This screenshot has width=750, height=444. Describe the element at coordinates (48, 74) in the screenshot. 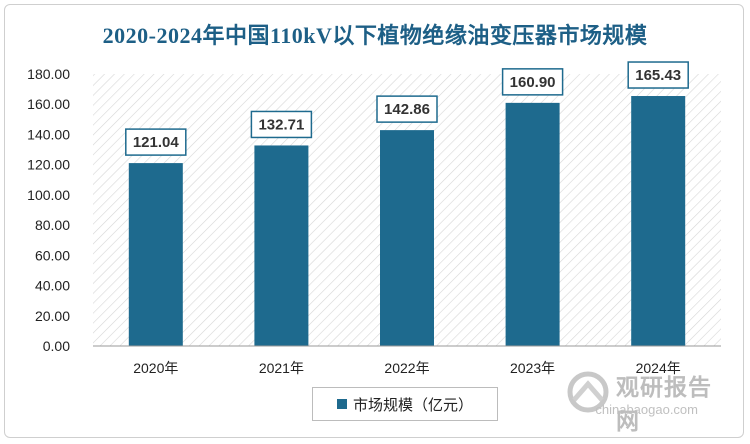

I see `y-tick-label: 180.00` at that location.